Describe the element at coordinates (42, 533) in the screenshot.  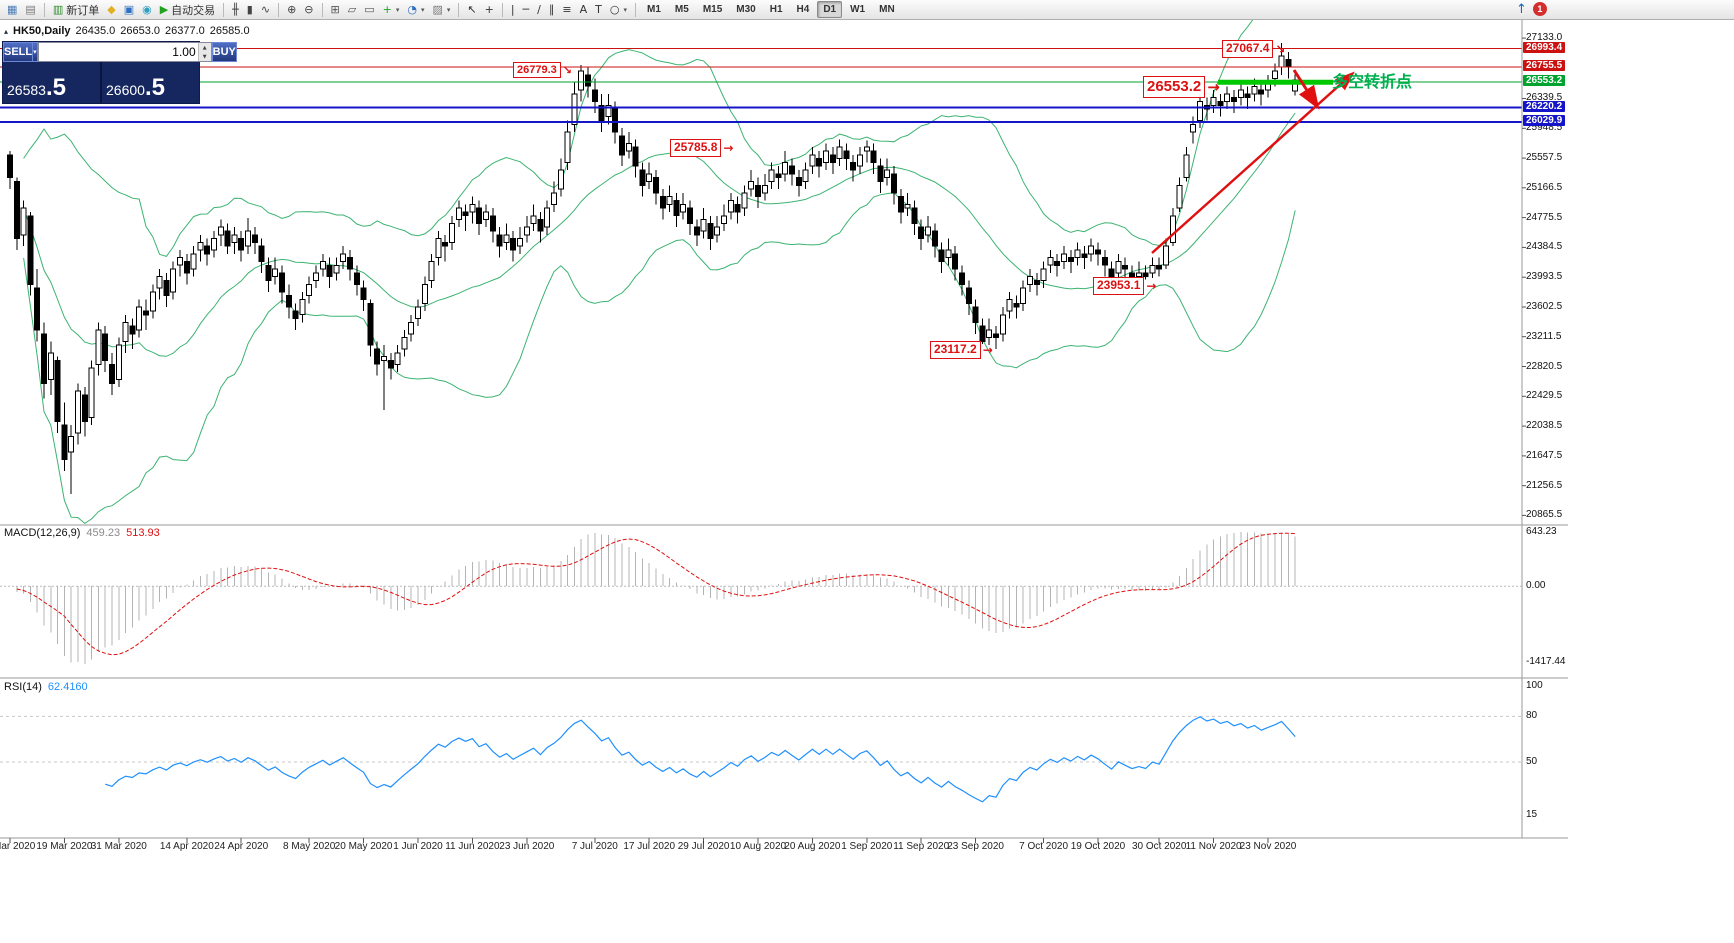
I see `macd-name: MACD(12,26,9)` at that location.